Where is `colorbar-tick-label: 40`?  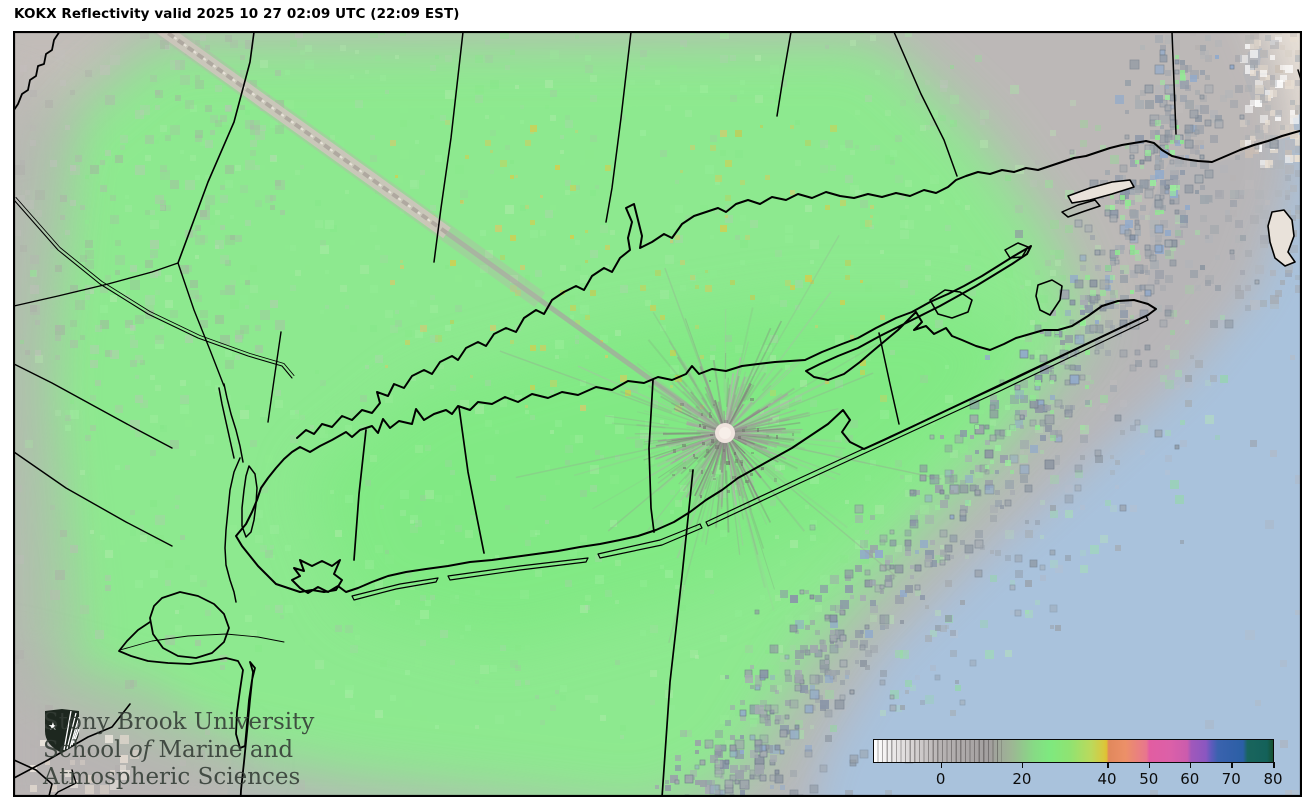 colorbar-tick-label: 40 is located at coordinates (1107, 779).